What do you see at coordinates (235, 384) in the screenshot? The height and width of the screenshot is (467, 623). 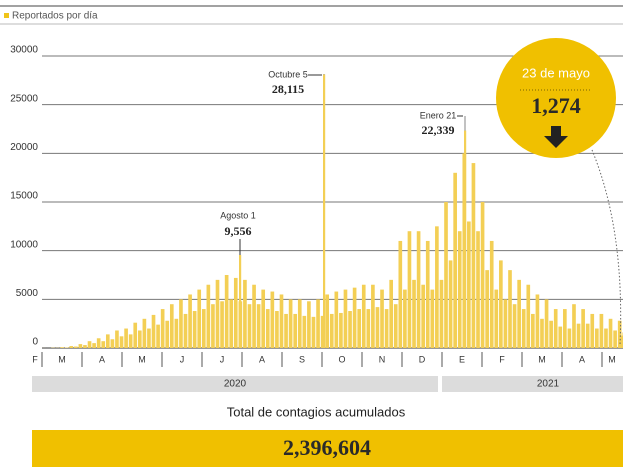 I see `year-label: 2020` at bounding box center [235, 384].